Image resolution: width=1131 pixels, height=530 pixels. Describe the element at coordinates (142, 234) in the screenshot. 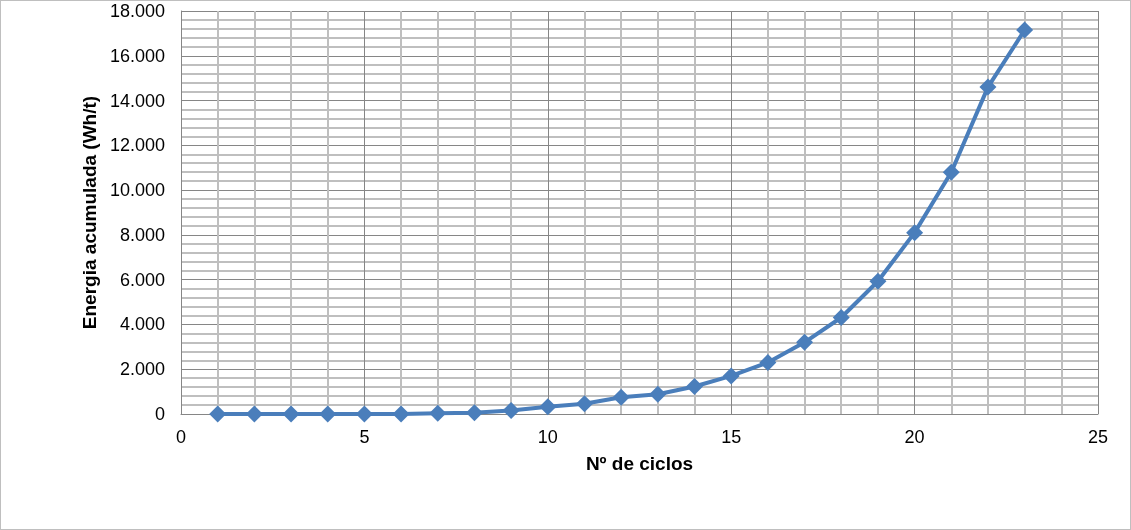

I see `y-tick-label: 8.000` at that location.